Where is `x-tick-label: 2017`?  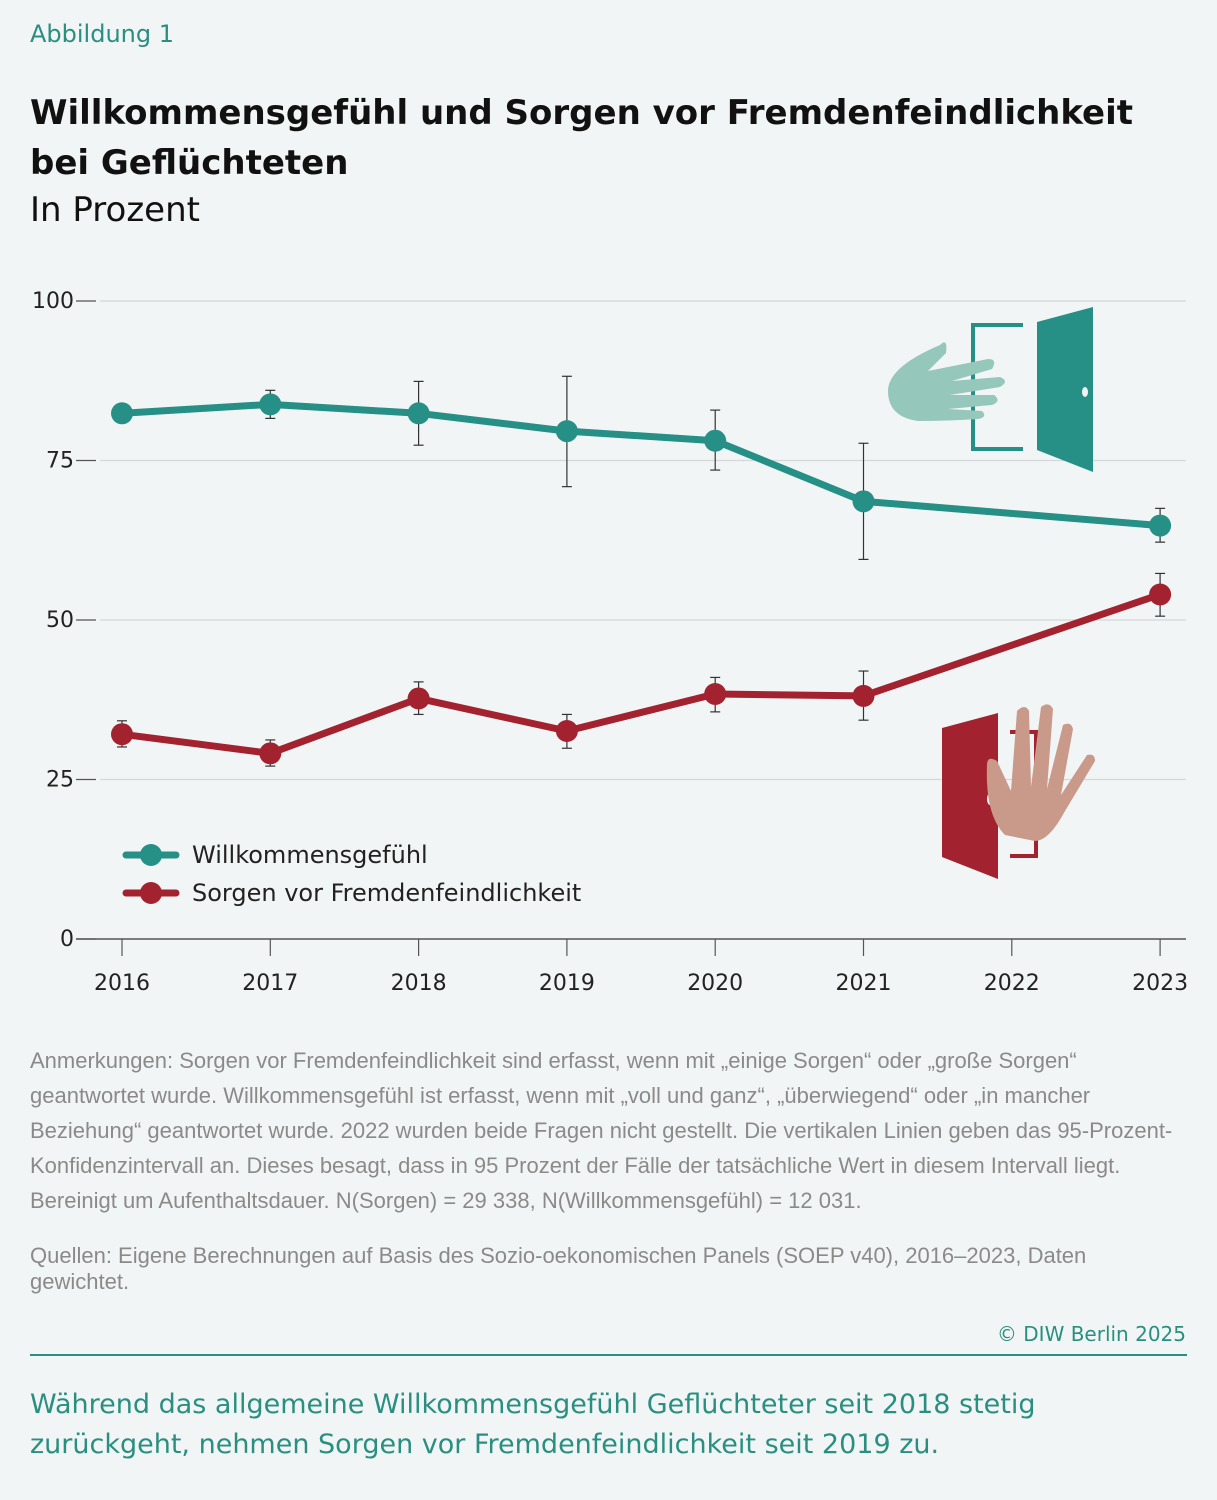
x-tick-label: 2017 is located at coordinates (270, 983).